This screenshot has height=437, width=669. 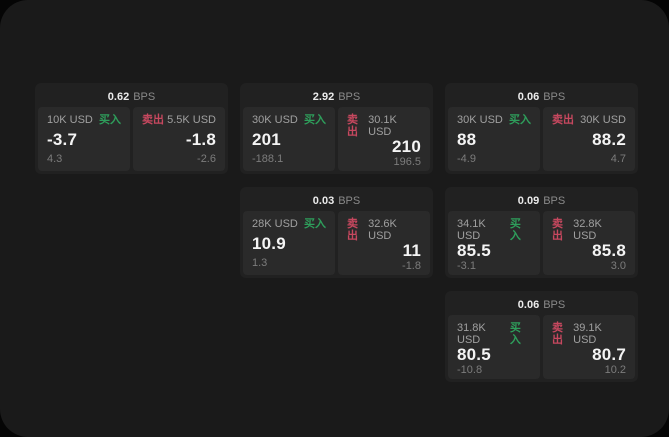 What do you see at coordinates (528, 200) in the screenshot?
I see `bps-value: 0.09` at bounding box center [528, 200].